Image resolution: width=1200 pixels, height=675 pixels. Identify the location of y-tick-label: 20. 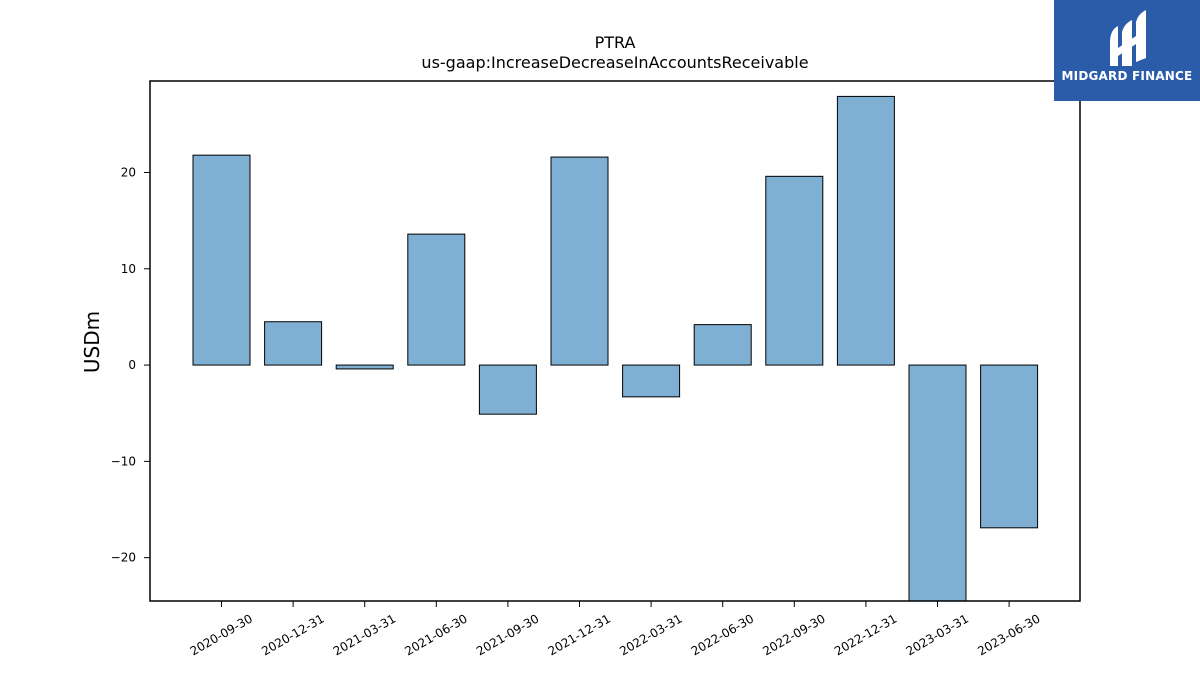
(128, 172).